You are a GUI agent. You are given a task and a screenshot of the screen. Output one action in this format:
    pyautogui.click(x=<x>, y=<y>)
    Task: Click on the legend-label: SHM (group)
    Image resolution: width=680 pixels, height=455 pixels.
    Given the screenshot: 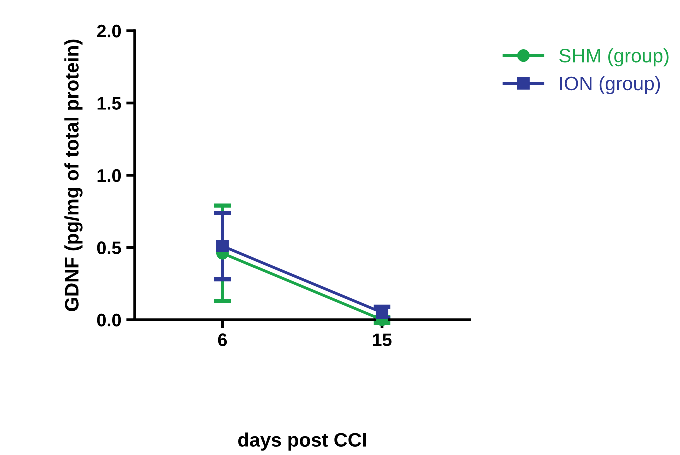 What is the action you would take?
    pyautogui.click(x=614, y=57)
    